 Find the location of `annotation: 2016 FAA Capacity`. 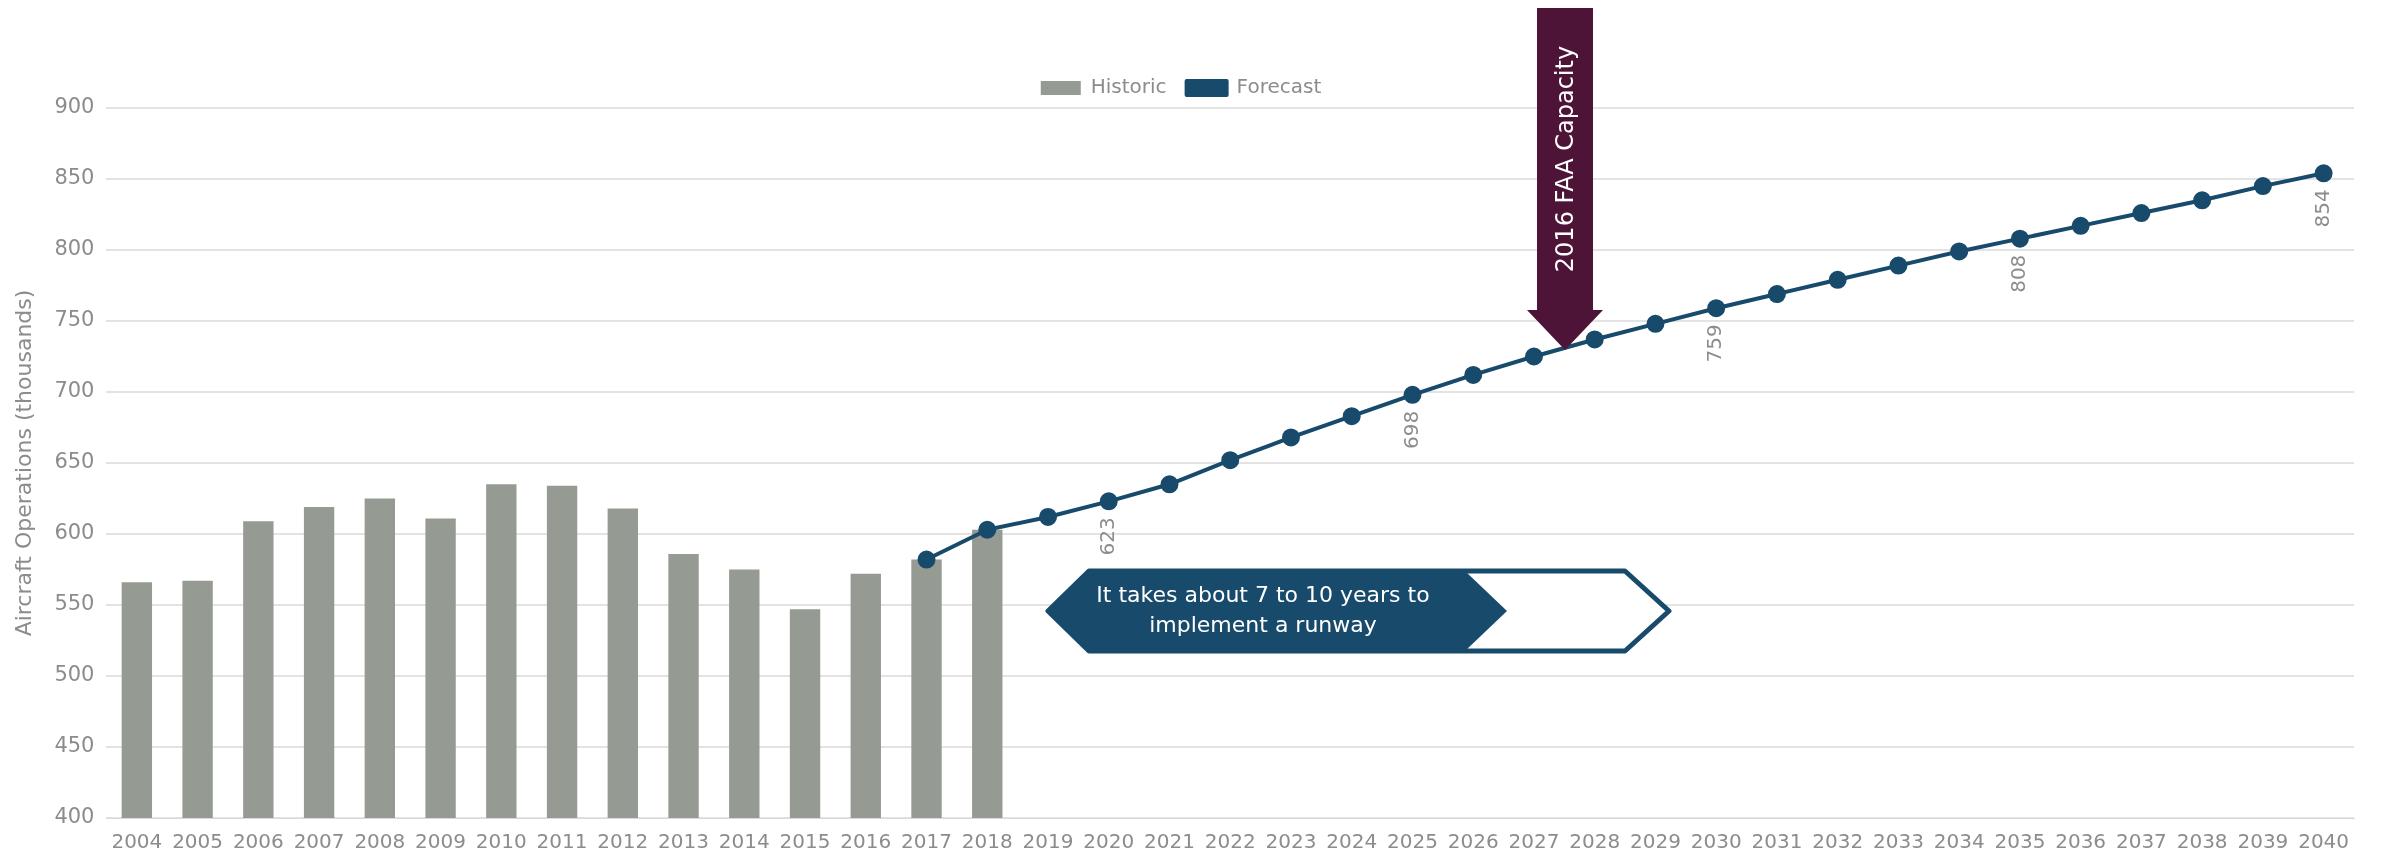

annotation: 2016 FAA Capacity is located at coordinates (1565, 159).